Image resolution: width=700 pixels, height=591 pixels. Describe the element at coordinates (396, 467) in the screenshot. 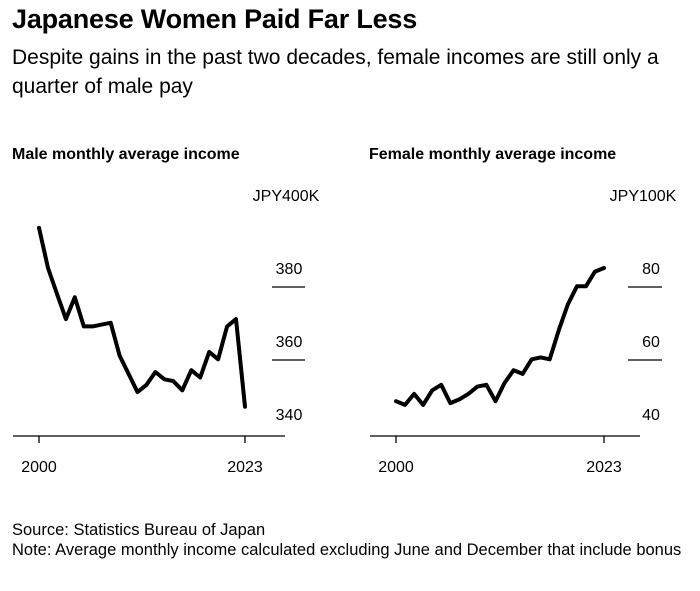

I see `female-x-tick-label: 2000` at that location.